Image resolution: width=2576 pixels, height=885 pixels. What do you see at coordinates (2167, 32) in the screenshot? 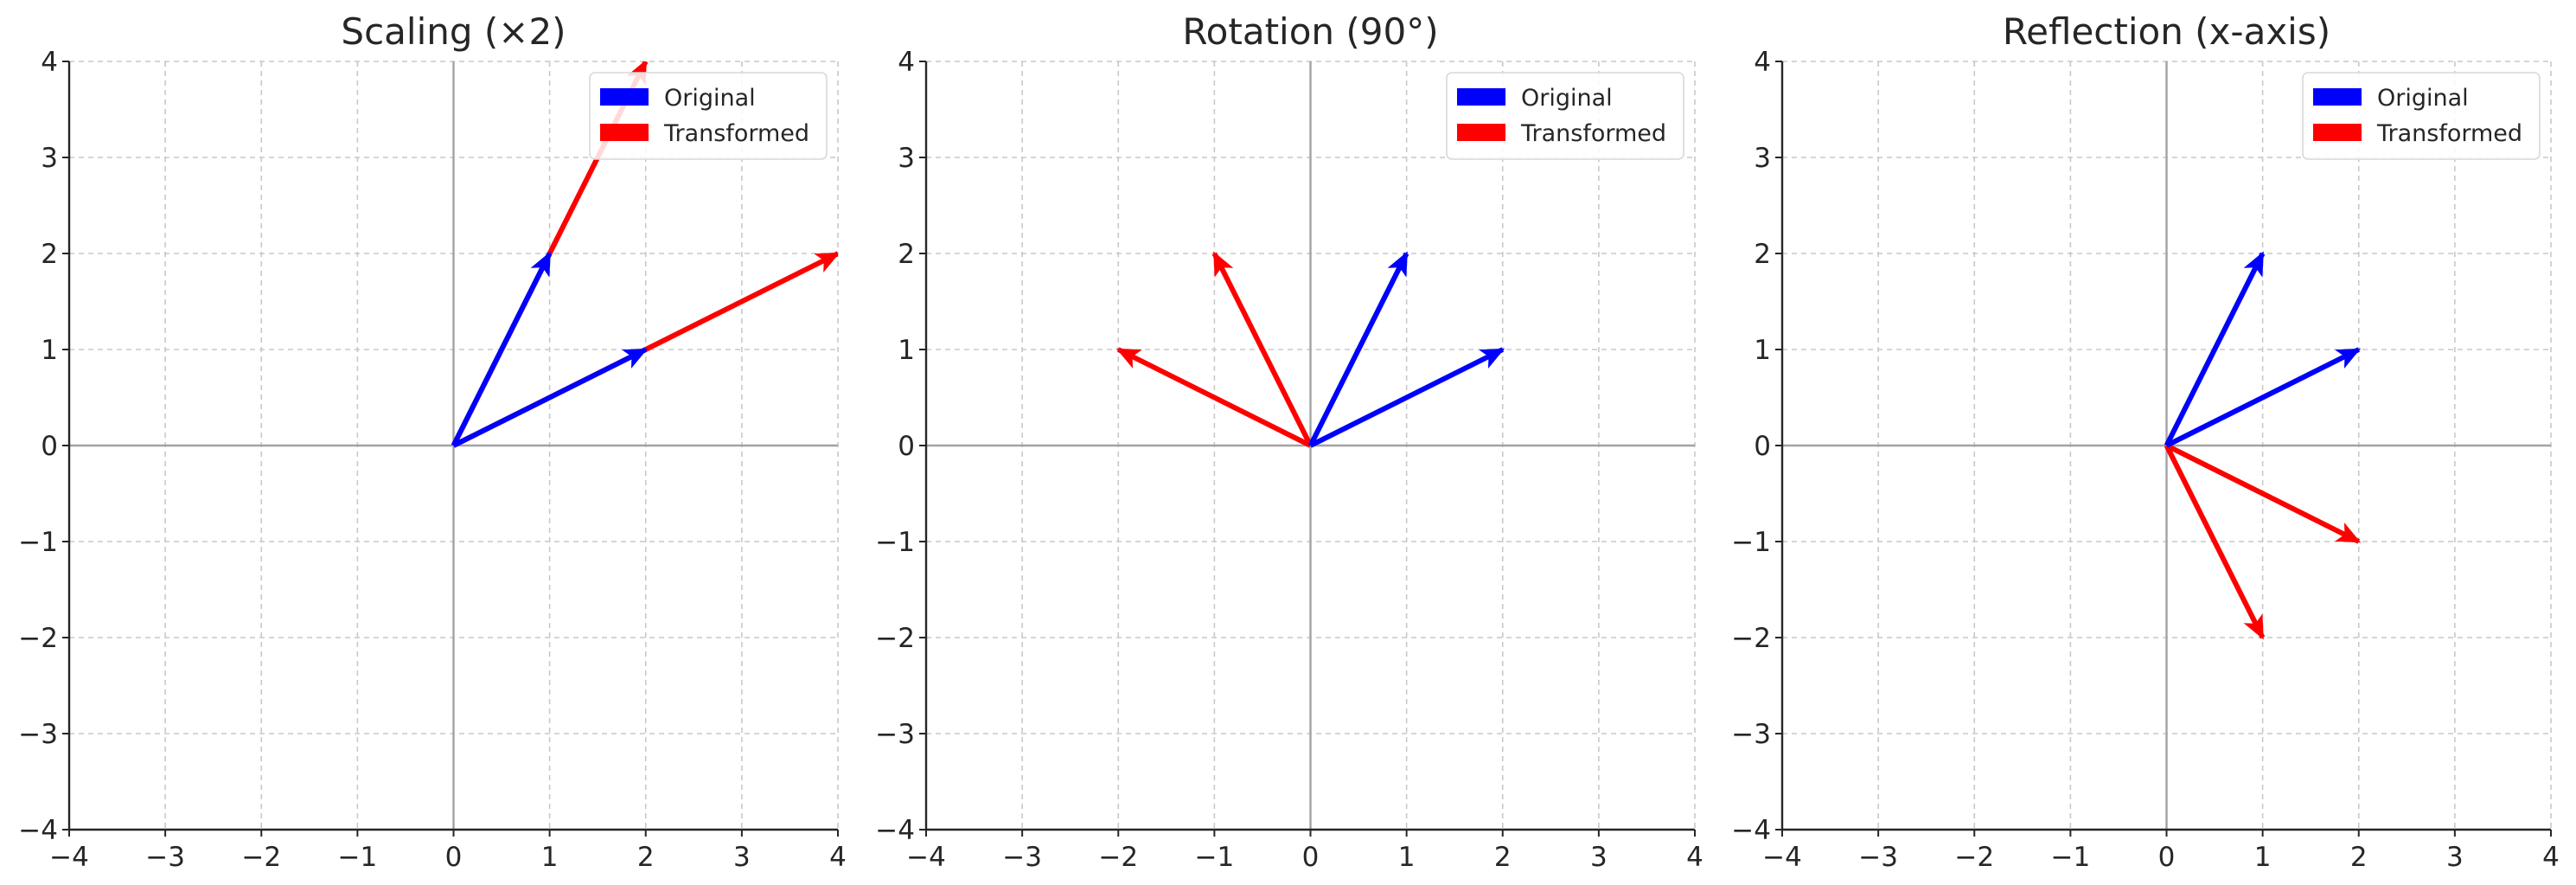
I see `chart-title: Reflection (x-axis)` at bounding box center [2167, 32].